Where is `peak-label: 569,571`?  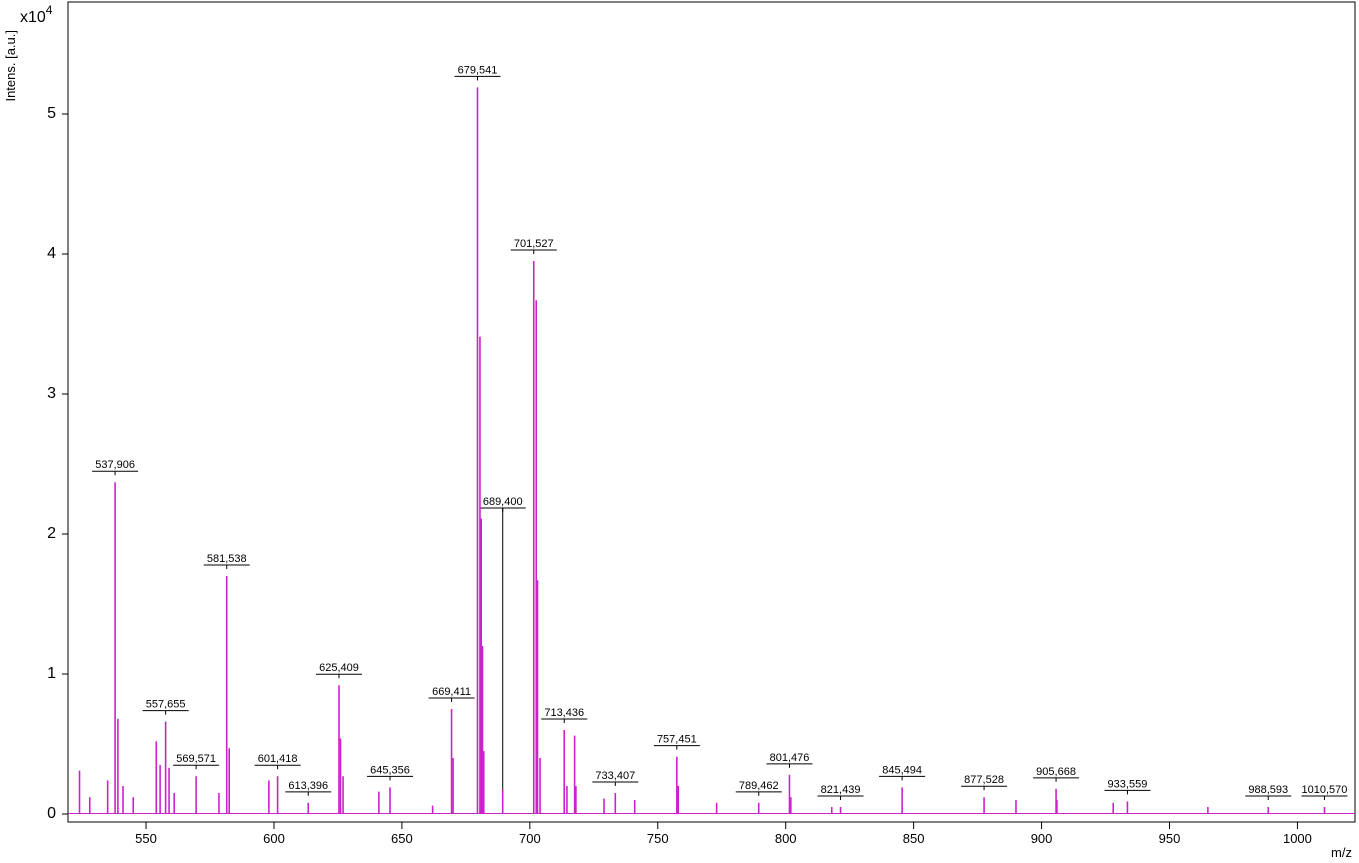
peak-label: 569,571 is located at coordinates (196, 759).